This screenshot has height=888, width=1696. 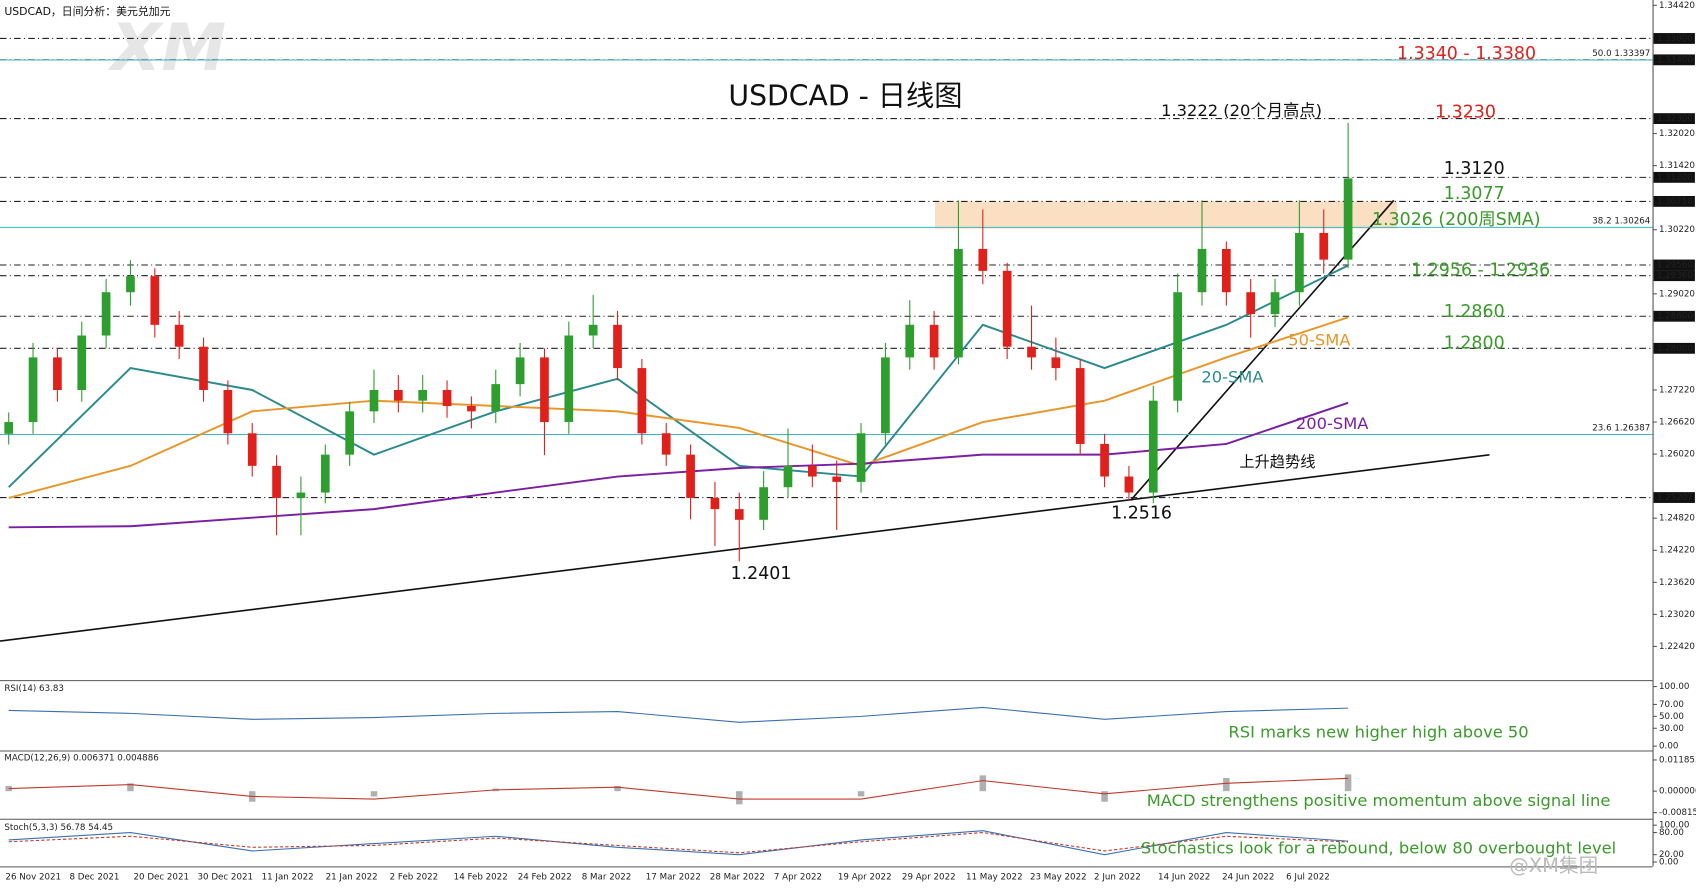 I want to click on annotation: 1.3222 (20个月高点), so click(x=1241, y=110).